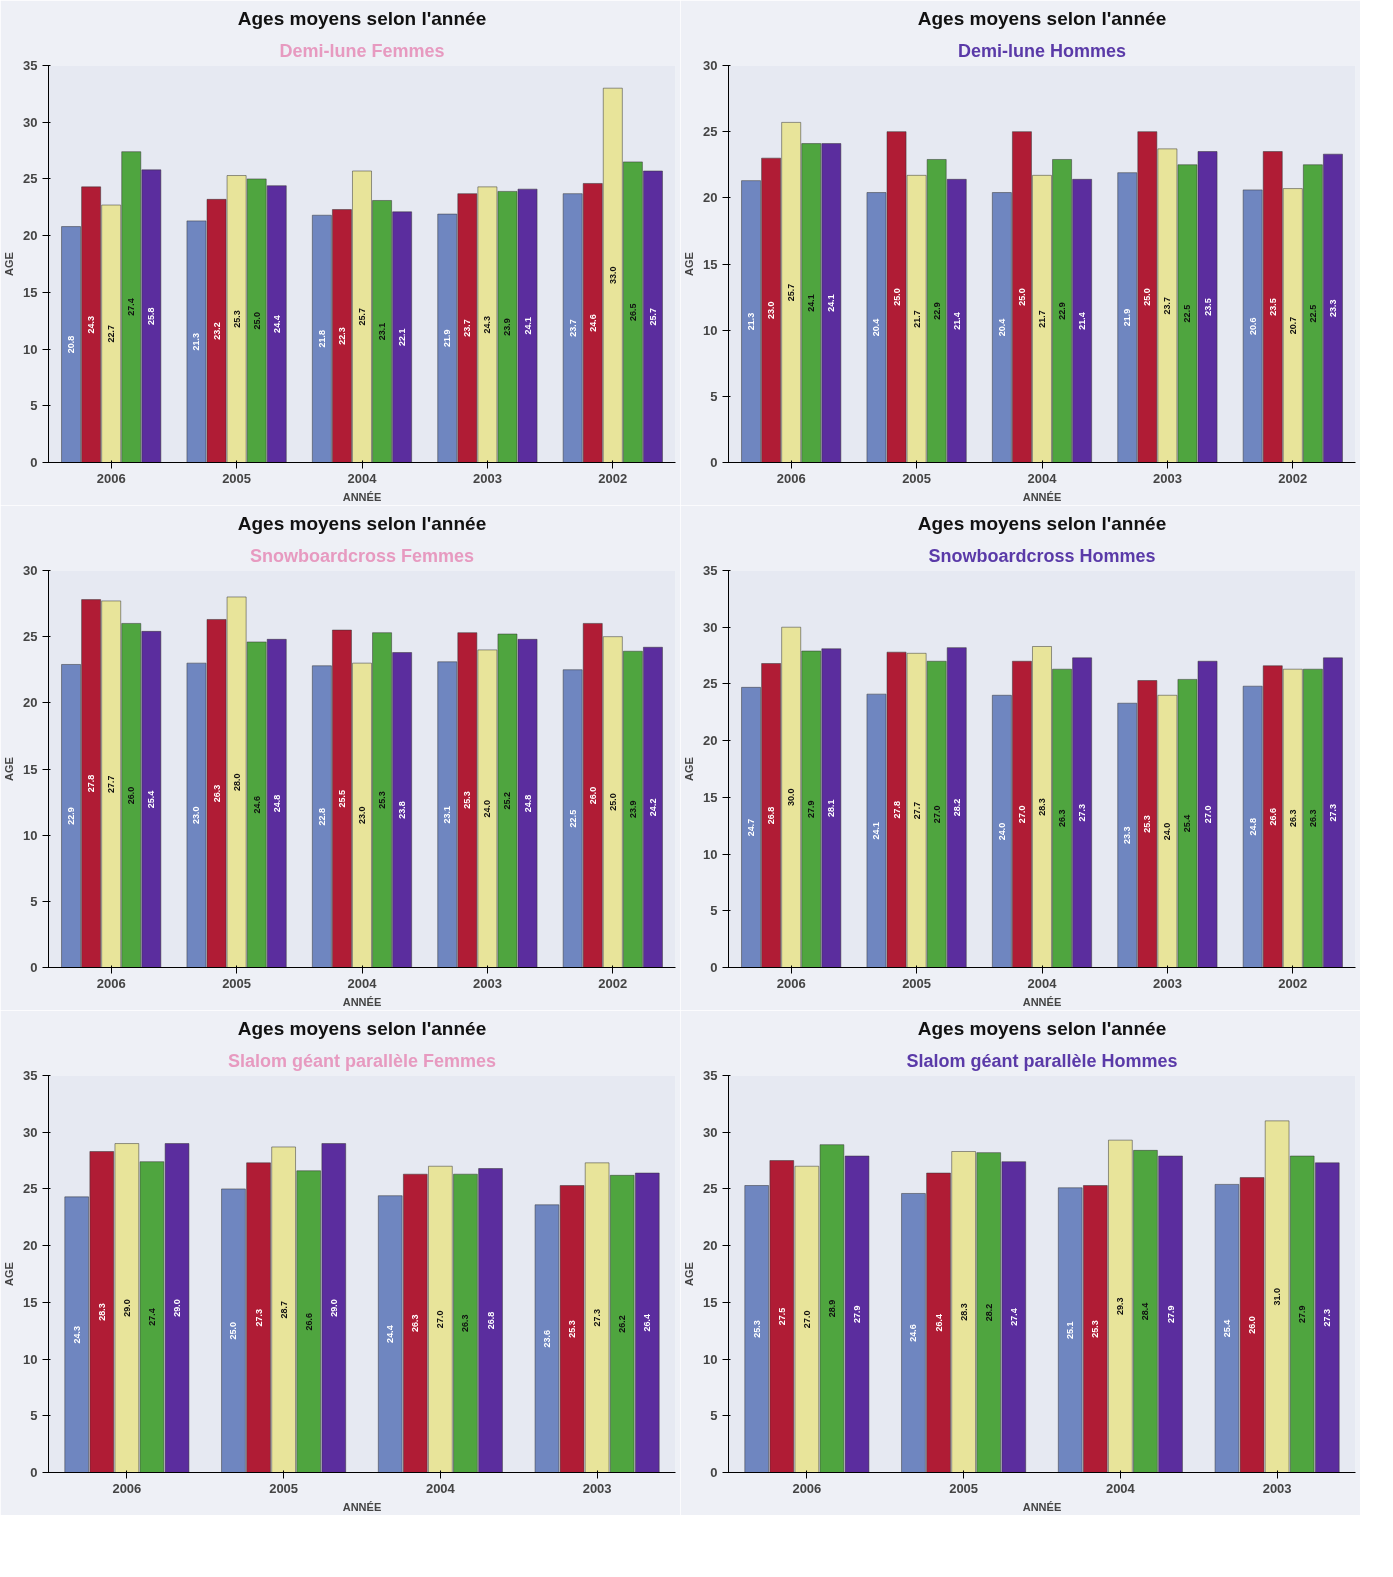 The width and height of the screenshot is (1393, 1577). What do you see at coordinates (916, 319) in the screenshot?
I see `data-label: 21.7` at bounding box center [916, 319].